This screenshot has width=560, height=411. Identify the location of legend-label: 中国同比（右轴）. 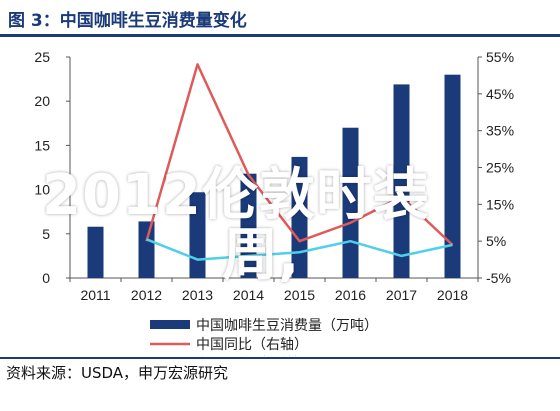
(252, 344).